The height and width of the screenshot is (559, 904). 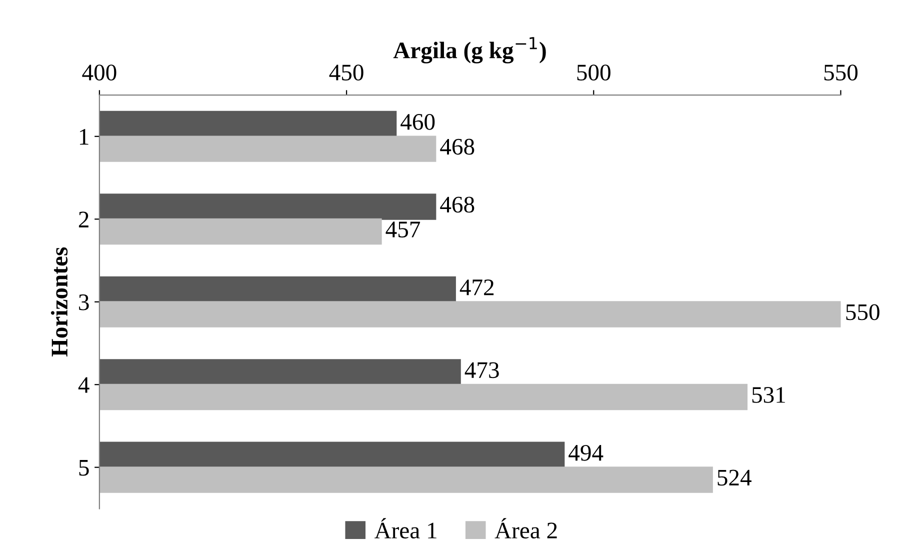 I want to click on data-label: 457, so click(x=403, y=230).